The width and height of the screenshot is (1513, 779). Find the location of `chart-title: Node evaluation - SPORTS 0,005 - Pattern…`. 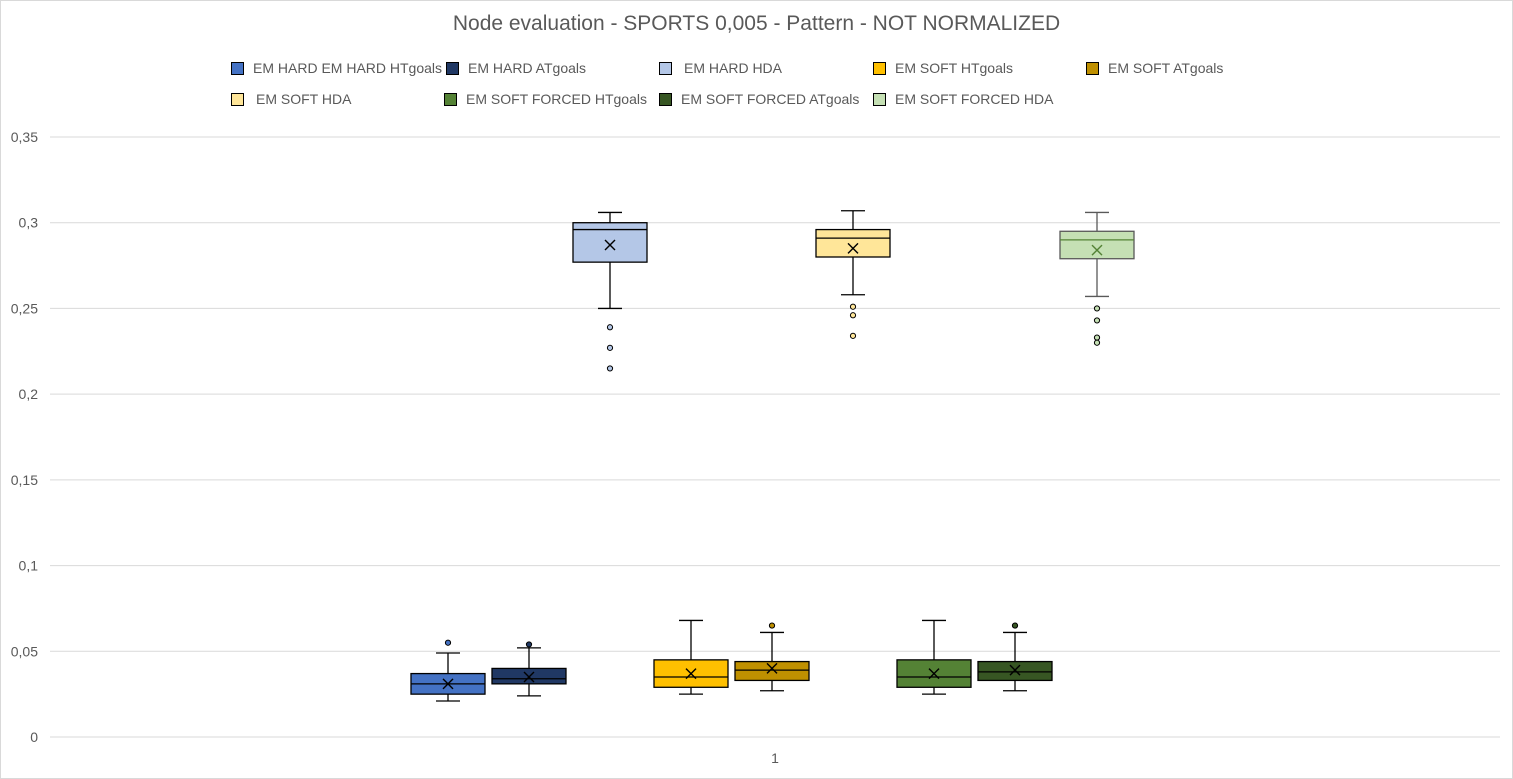

chart-title: Node evaluation - SPORTS 0,005 - Pattern… is located at coordinates (756, 23).